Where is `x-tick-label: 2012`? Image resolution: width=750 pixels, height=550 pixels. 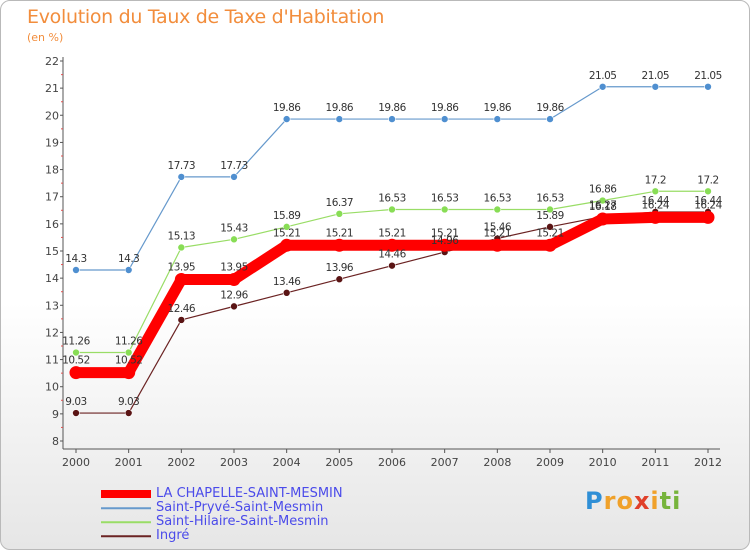 x-tick-label: 2012 is located at coordinates (708, 462).